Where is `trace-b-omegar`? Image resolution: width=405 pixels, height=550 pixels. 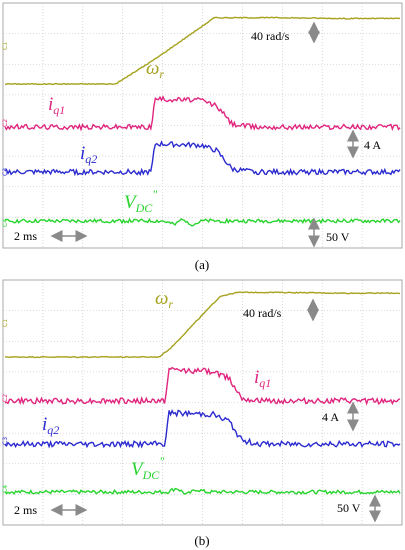 trace-b-omegar is located at coordinates (202, 325).